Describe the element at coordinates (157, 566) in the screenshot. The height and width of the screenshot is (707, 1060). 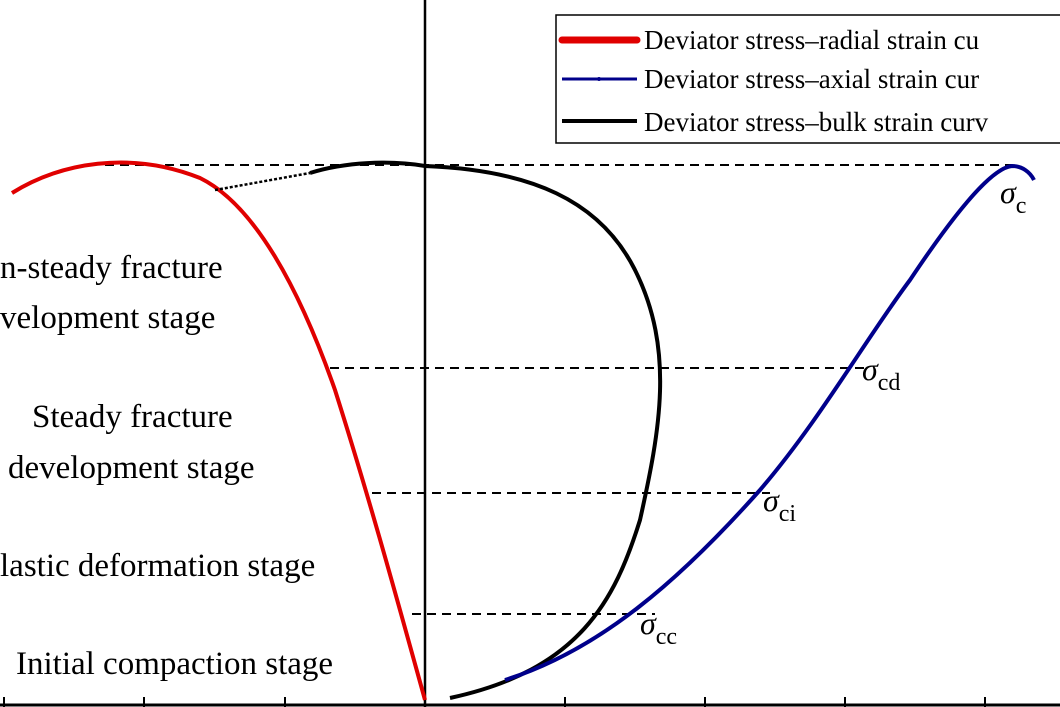
I see `stage-elastic: lastic deformation stage` at that location.